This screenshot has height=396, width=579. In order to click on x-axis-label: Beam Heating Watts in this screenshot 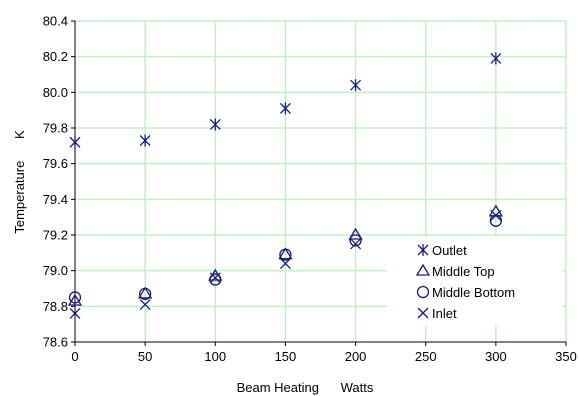, I will do `click(305, 387)`.